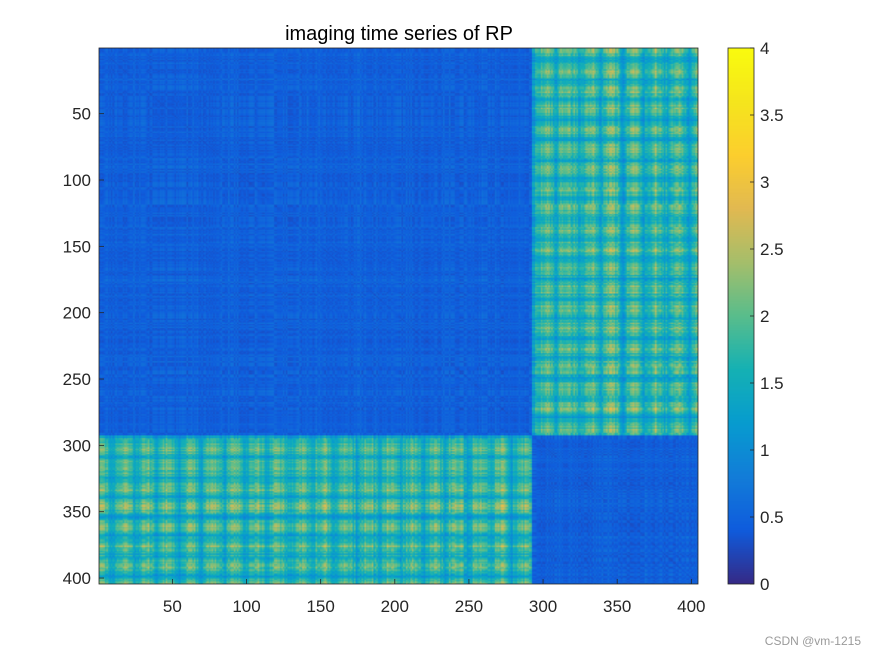 This screenshot has height=656, width=875. Describe the element at coordinates (246, 606) in the screenshot. I see `x-tick-label: 100` at that location.